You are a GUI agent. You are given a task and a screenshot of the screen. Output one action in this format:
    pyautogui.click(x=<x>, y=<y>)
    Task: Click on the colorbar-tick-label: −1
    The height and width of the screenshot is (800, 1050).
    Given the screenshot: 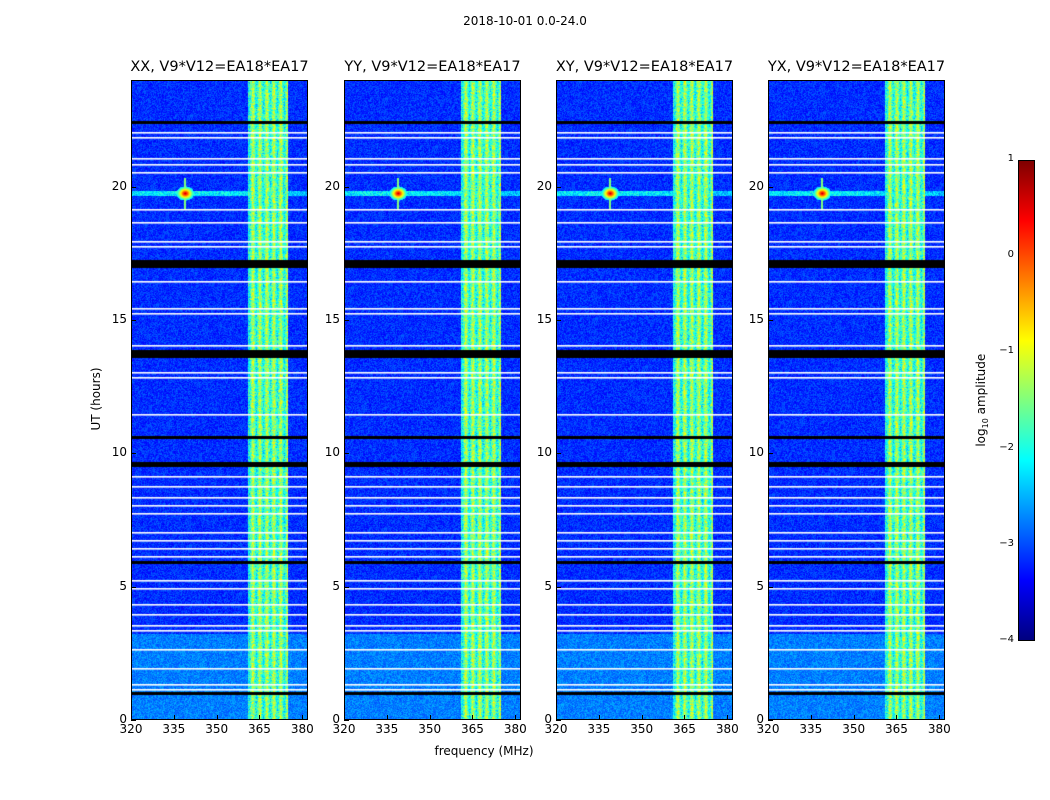 What is the action you would take?
    pyautogui.click(x=1006, y=351)
    